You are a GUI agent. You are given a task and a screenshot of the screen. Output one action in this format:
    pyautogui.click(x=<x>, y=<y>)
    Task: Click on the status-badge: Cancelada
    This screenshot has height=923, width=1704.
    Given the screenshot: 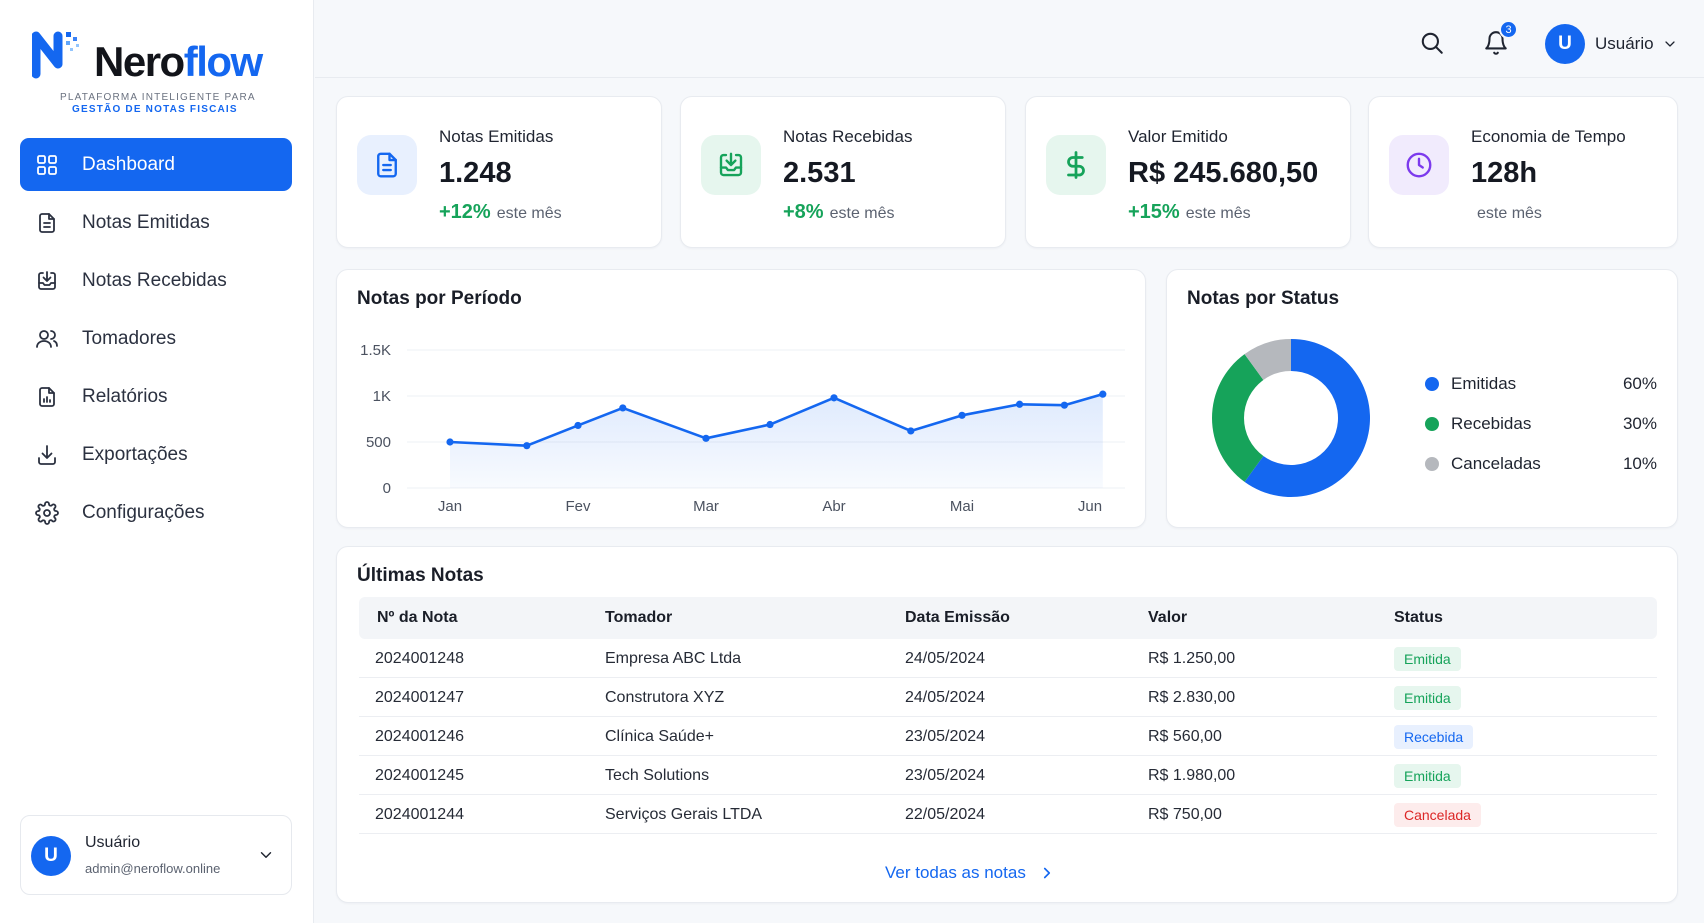 What is the action you would take?
    pyautogui.click(x=1437, y=815)
    